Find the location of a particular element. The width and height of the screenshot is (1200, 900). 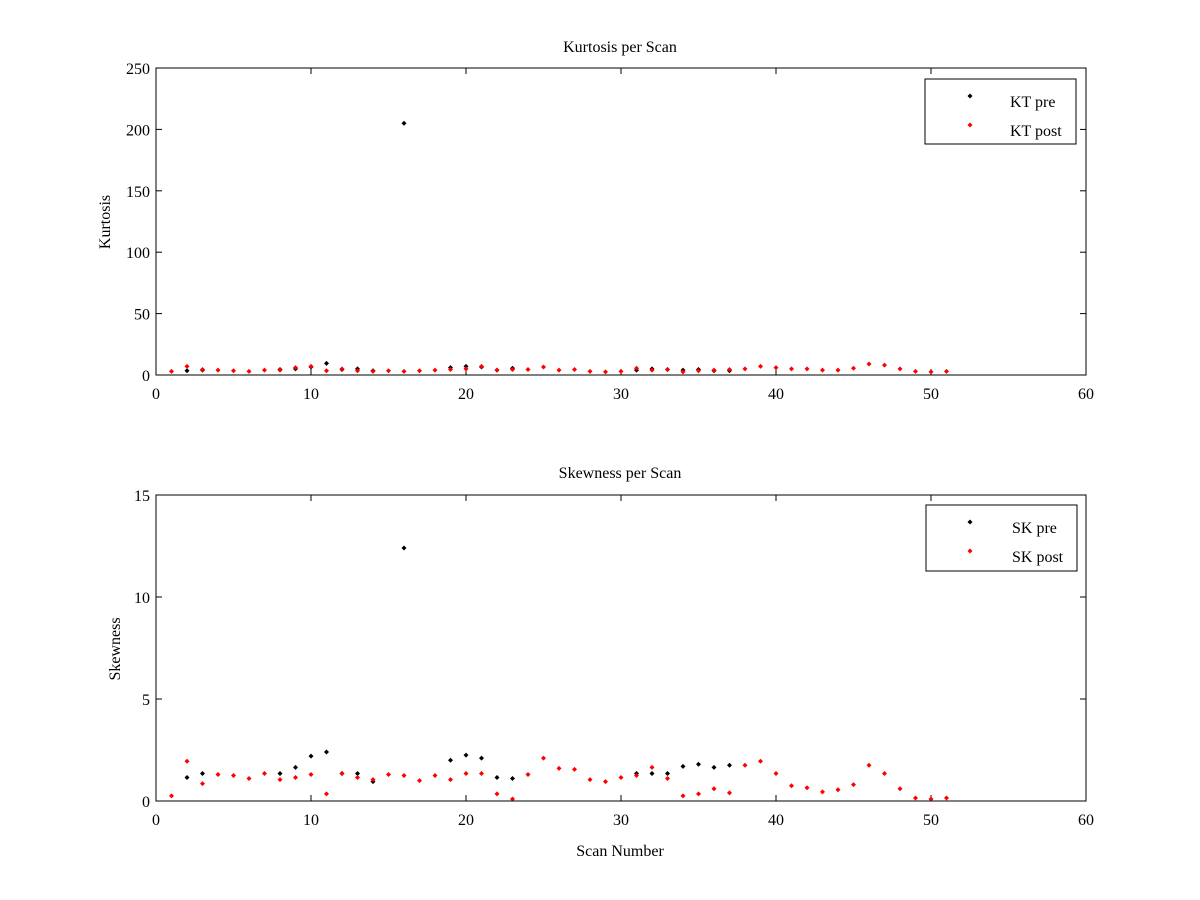

kurtosis-x-tick-label: 0 is located at coordinates (156, 394).